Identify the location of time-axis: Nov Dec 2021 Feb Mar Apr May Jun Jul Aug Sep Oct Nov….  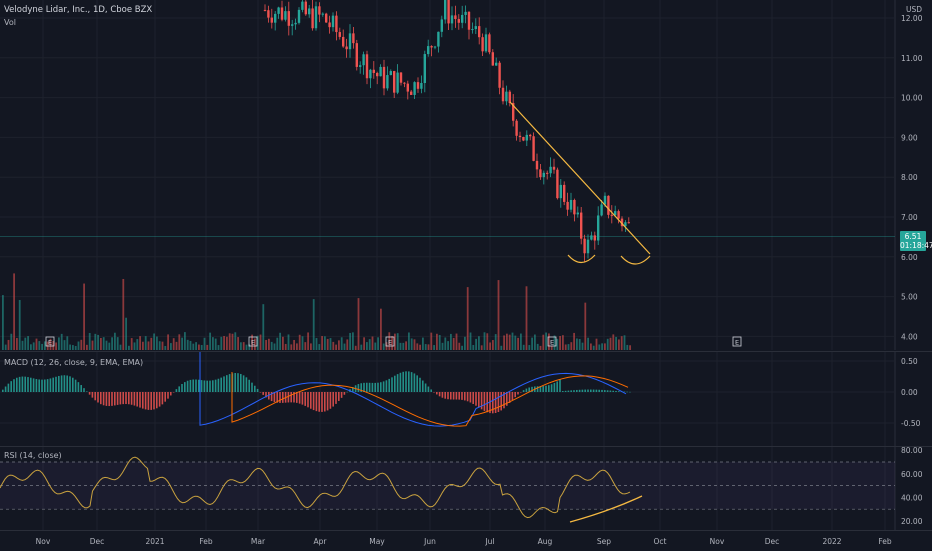
(466, 540).